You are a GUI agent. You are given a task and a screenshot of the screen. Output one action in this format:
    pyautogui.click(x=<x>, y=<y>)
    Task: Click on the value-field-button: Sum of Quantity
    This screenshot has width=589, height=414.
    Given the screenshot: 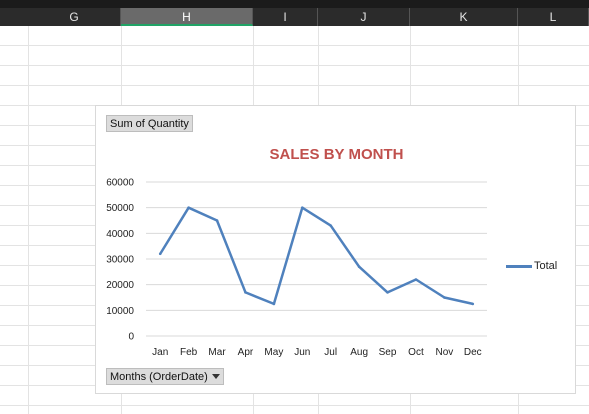 What is the action you would take?
    pyautogui.click(x=149, y=123)
    